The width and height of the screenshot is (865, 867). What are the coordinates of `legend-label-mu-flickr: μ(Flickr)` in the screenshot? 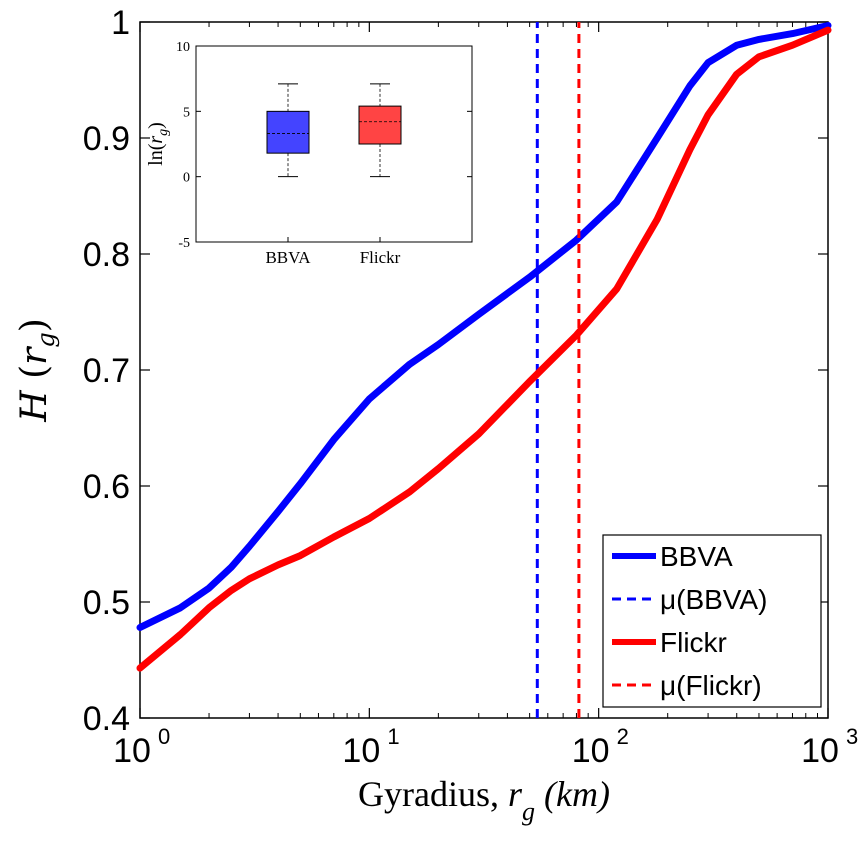 It's located at (711, 685).